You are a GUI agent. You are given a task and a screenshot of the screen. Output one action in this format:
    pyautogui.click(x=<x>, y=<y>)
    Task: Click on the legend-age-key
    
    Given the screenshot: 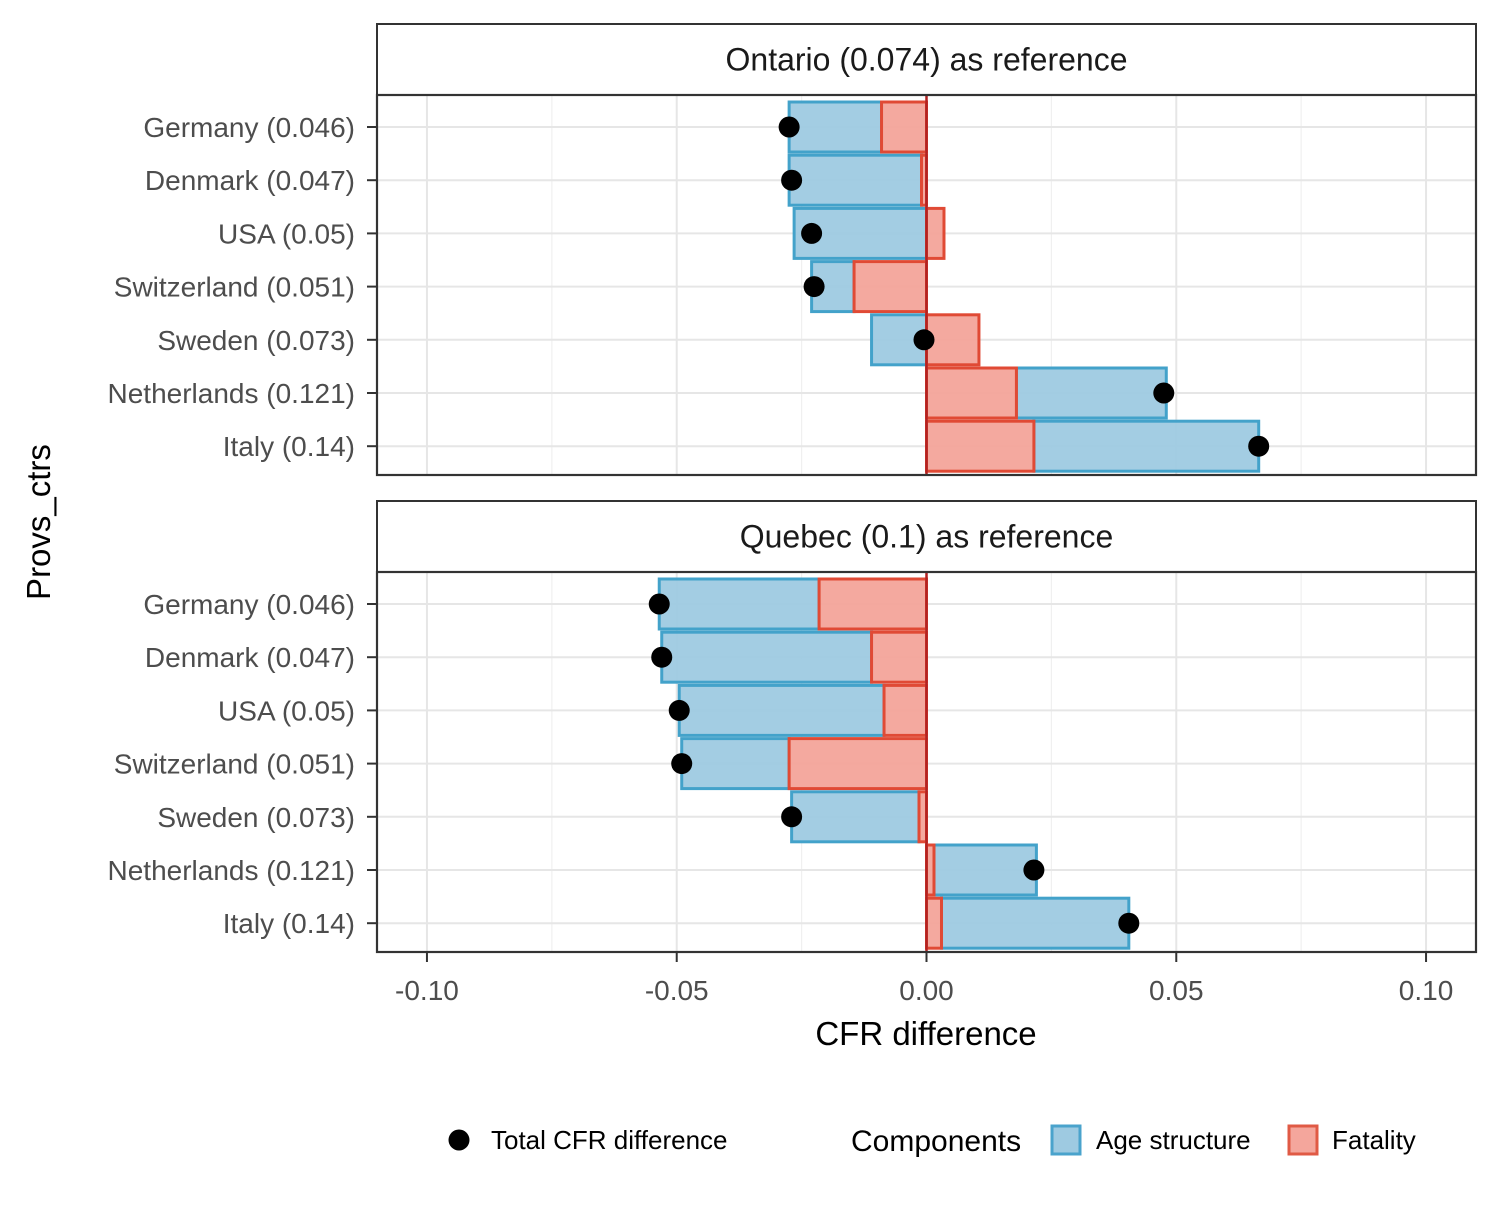 What is the action you would take?
    pyautogui.click(x=1066, y=1140)
    